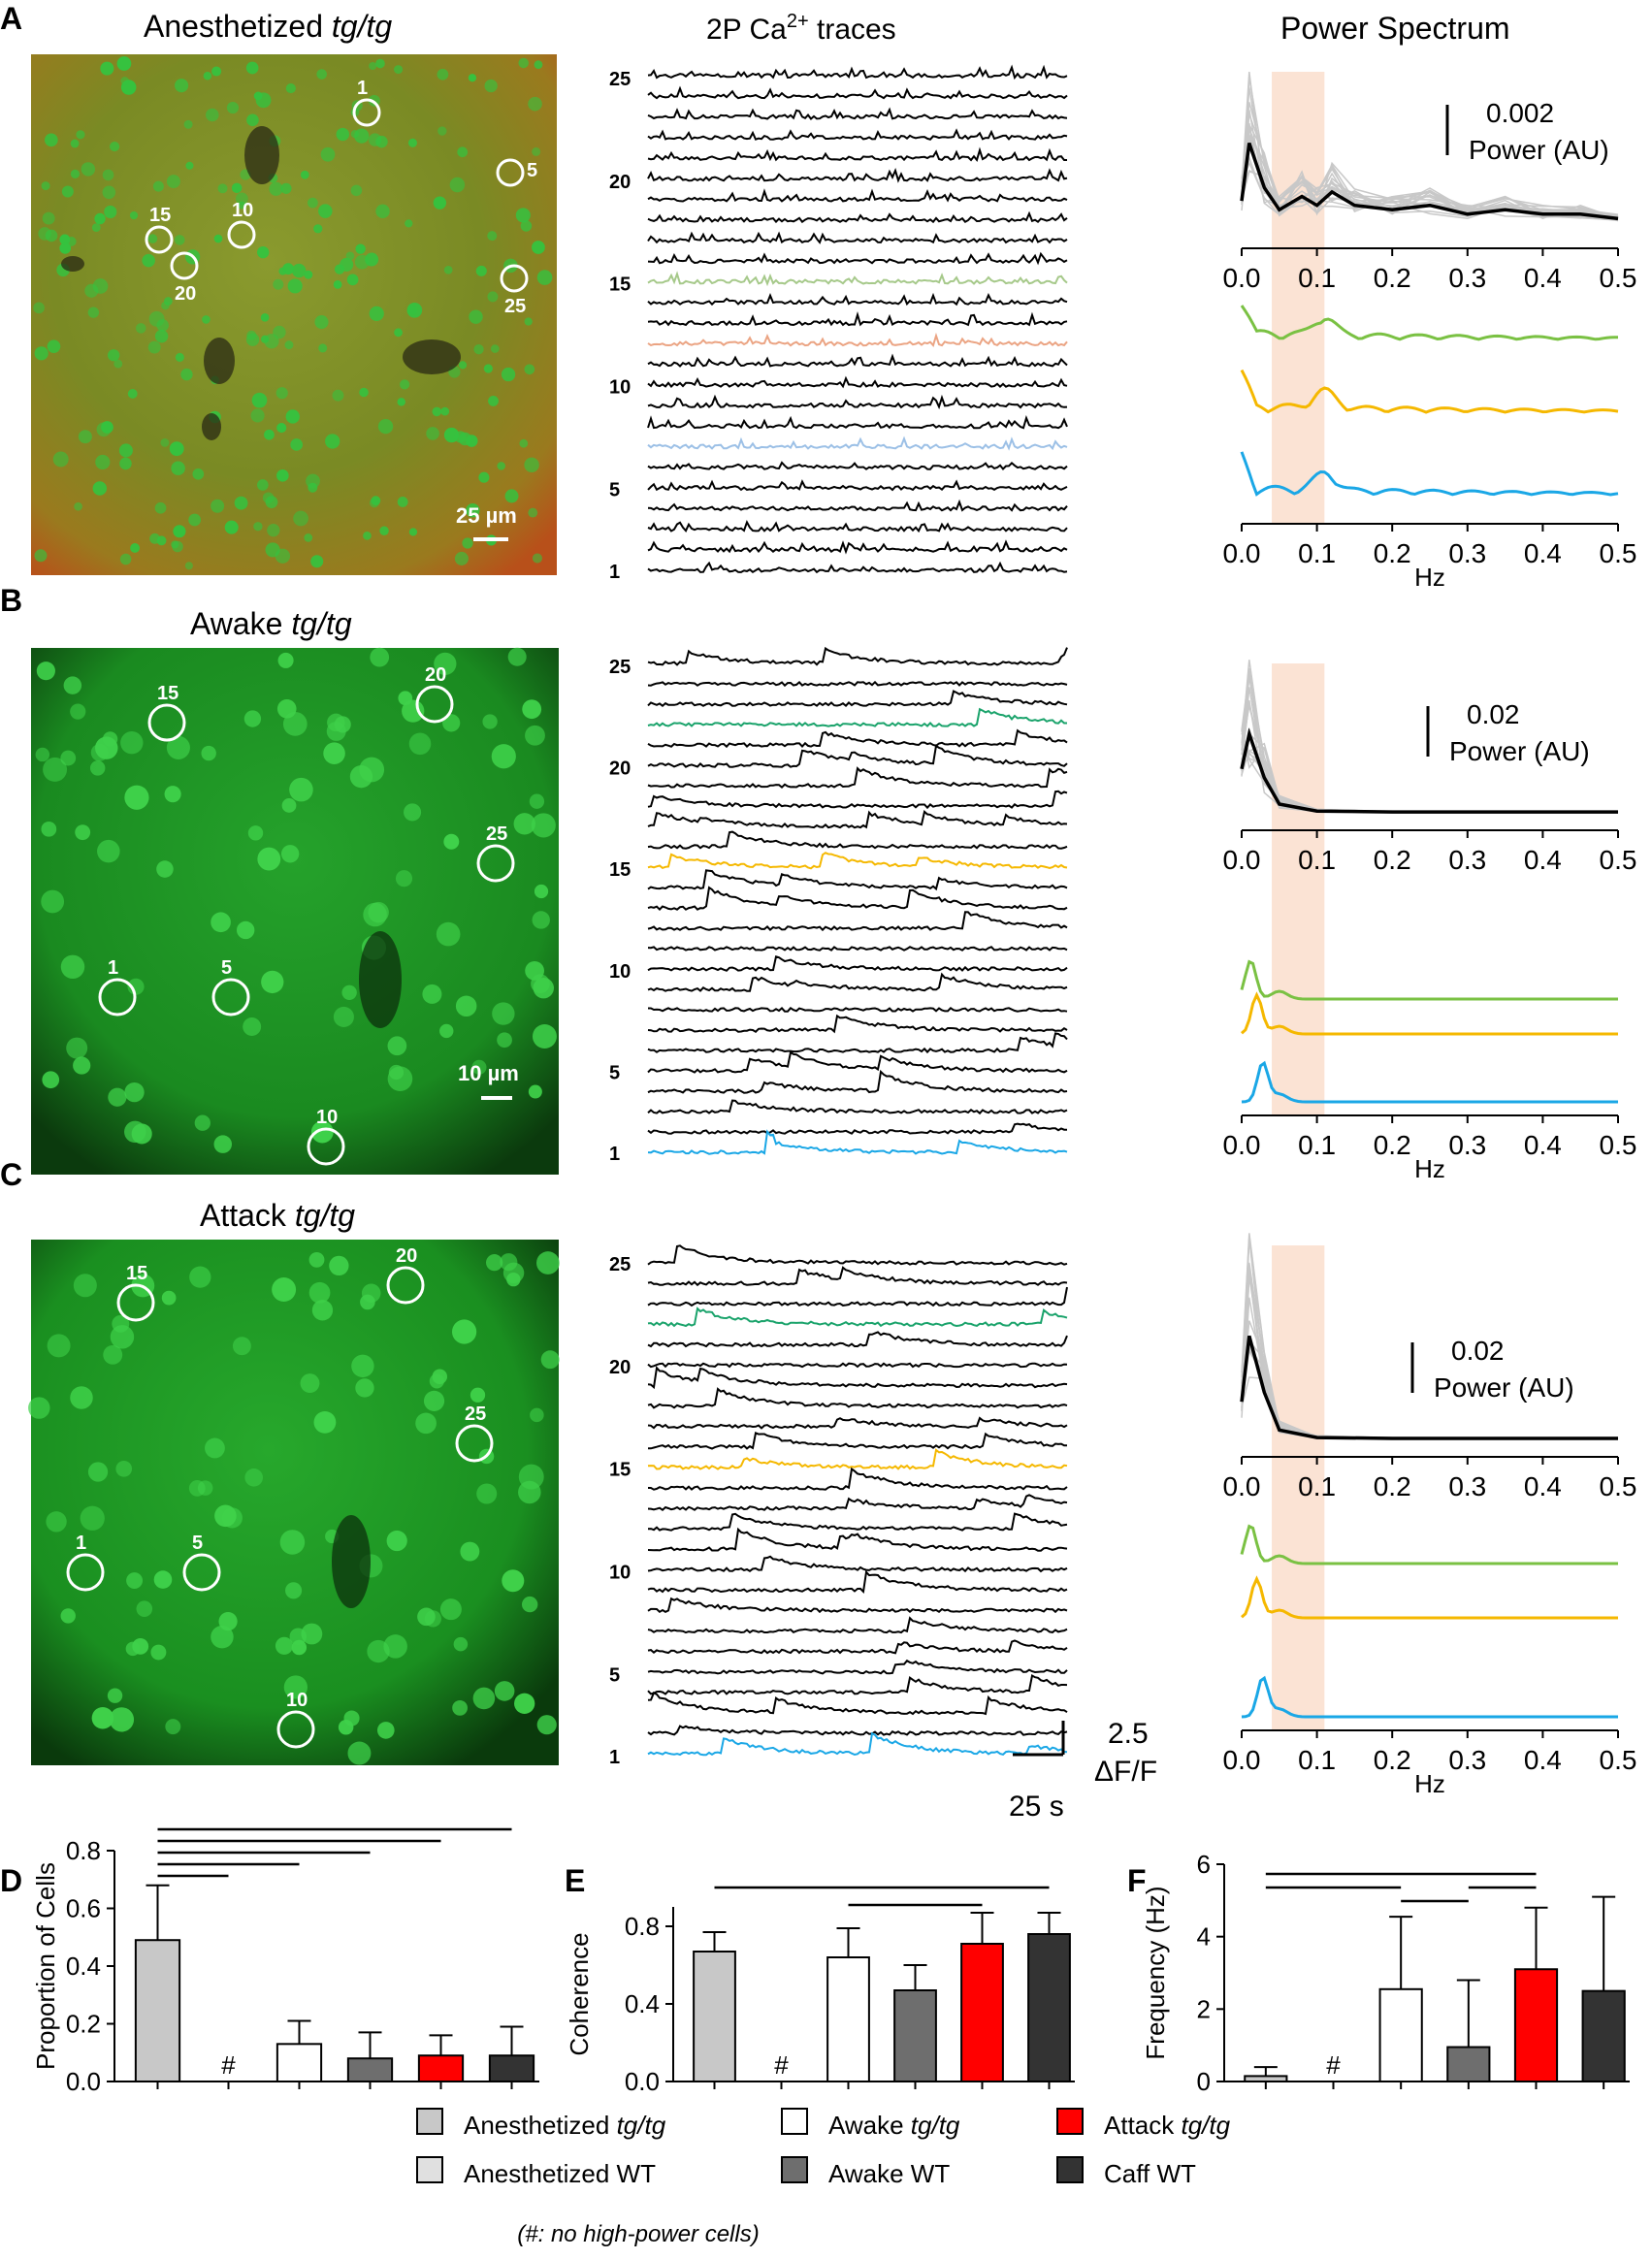 The width and height of the screenshot is (1652, 2259). Describe the element at coordinates (1083, 1770) in the screenshot. I see `trace-scale-bar: 2.5 ΔF/F 25 s` at that location.